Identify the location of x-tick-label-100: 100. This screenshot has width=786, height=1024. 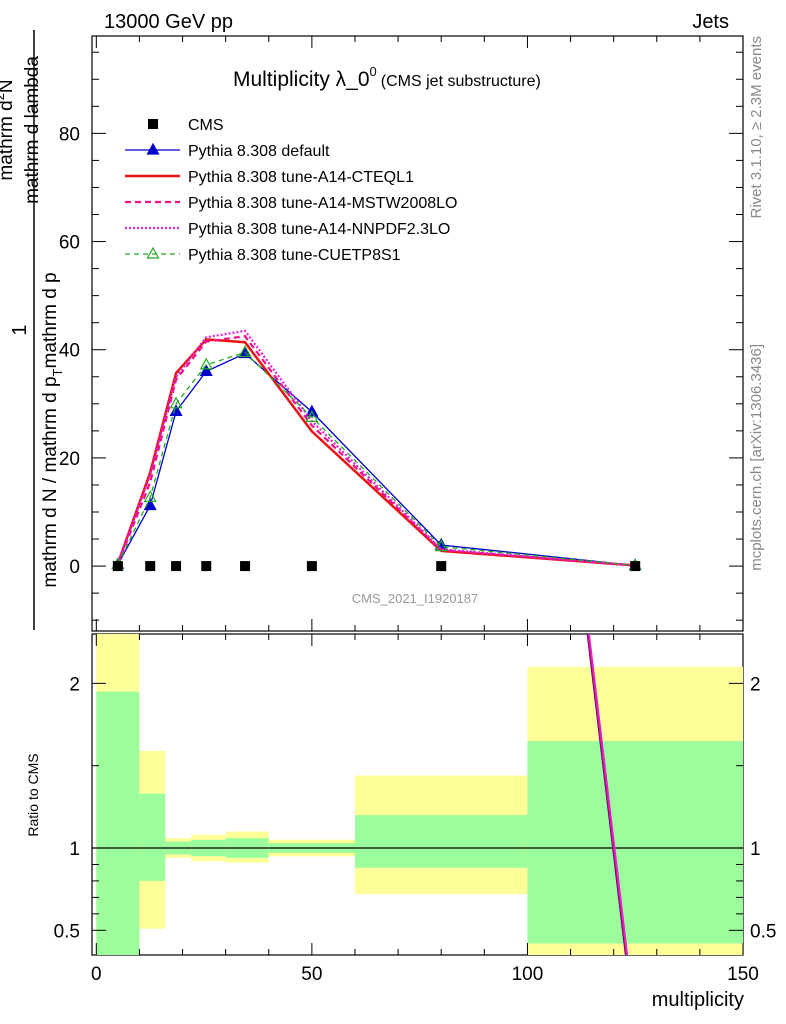
(528, 974).